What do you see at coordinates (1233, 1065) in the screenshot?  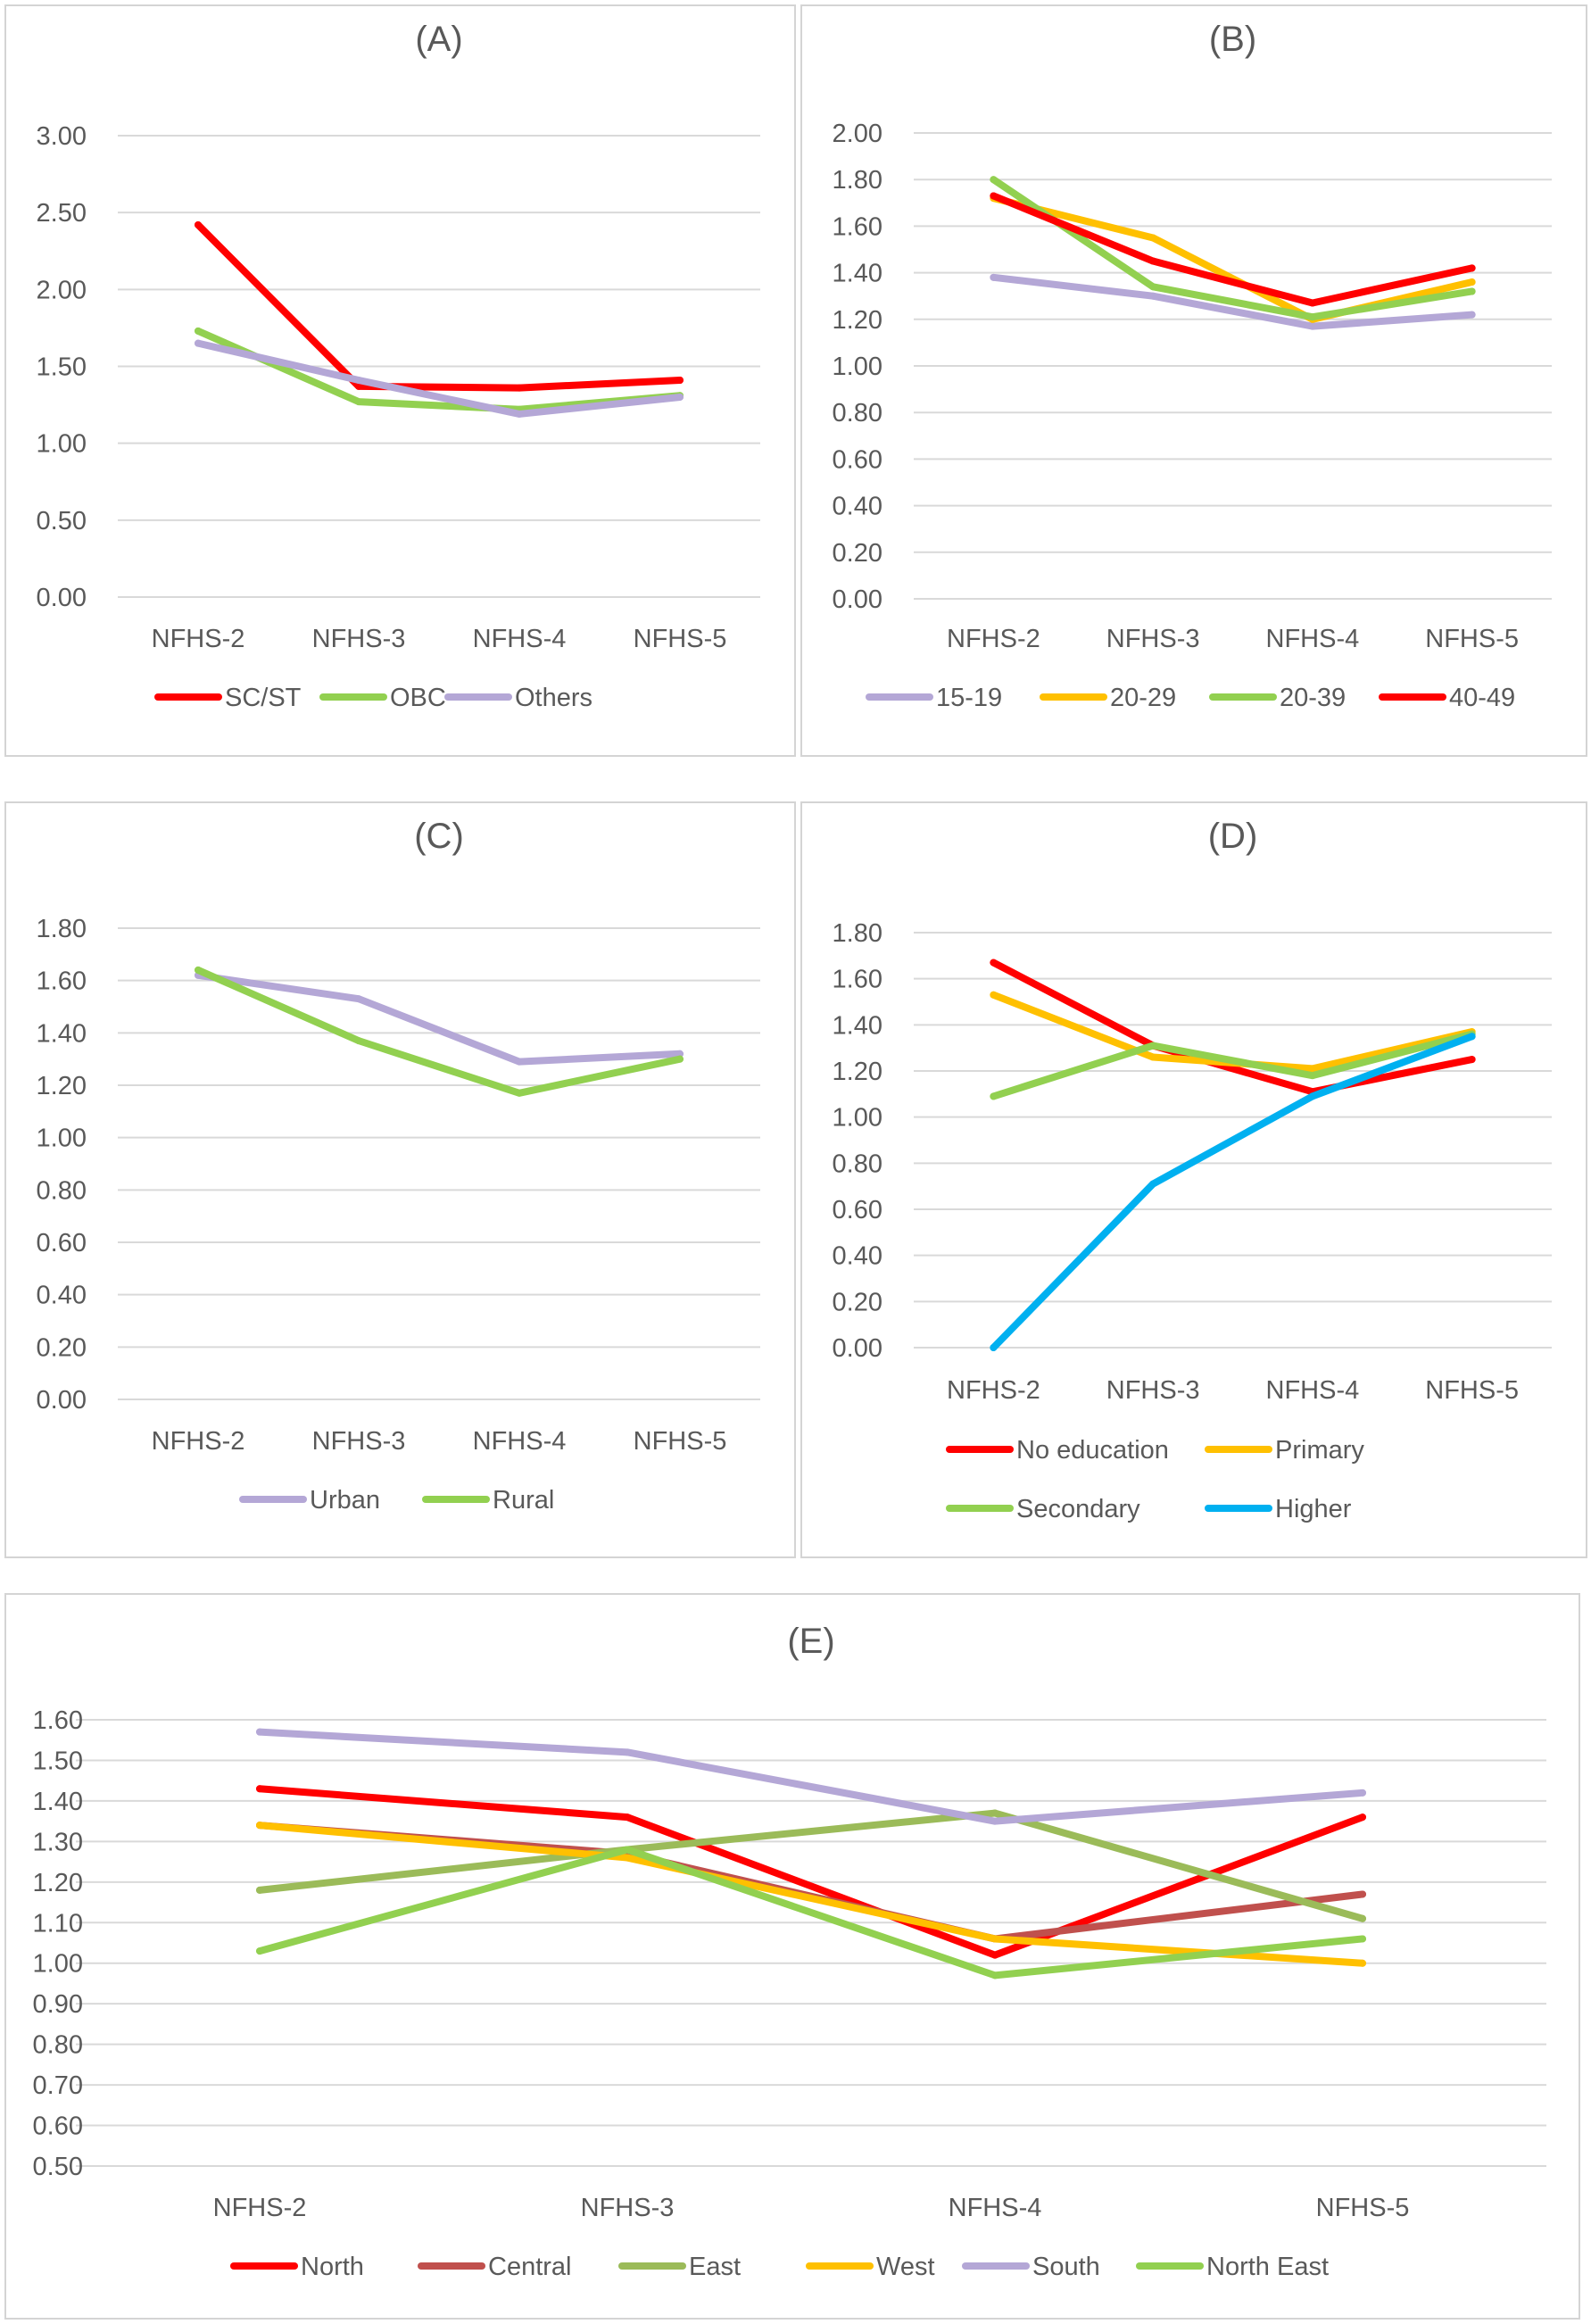 I see `chart-d-series-secondary-line` at bounding box center [1233, 1065].